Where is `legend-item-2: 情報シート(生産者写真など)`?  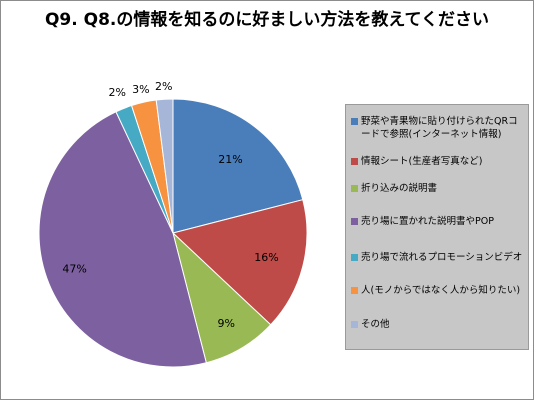 legend-item-2: 情報シート(生産者写真など) is located at coordinates (439, 161).